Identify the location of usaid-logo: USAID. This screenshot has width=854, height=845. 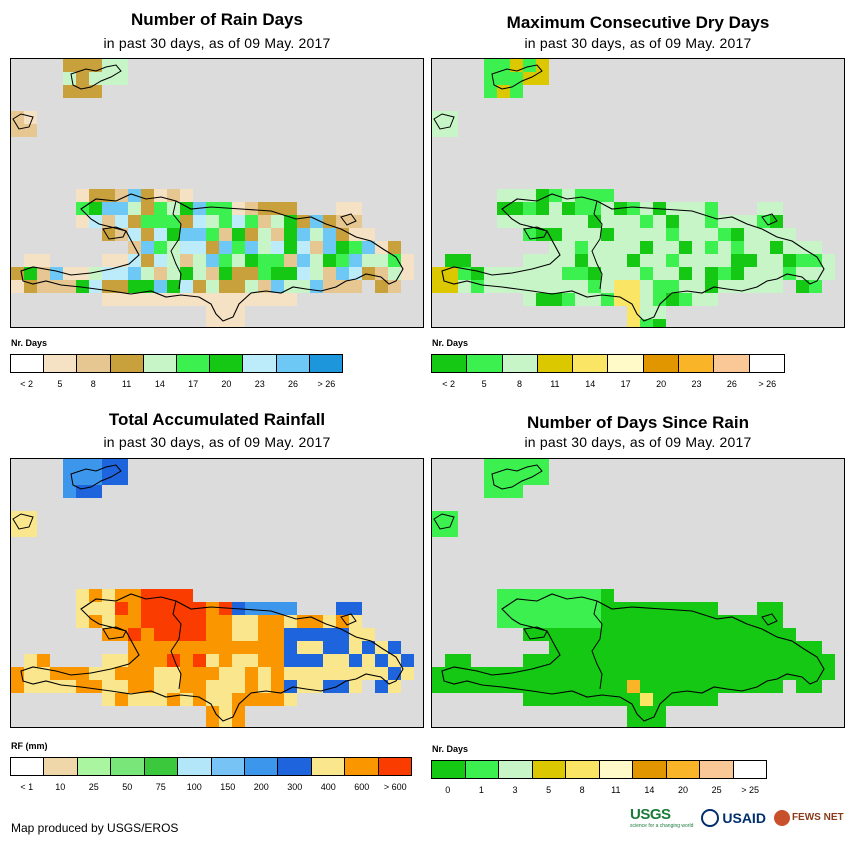
(733, 817).